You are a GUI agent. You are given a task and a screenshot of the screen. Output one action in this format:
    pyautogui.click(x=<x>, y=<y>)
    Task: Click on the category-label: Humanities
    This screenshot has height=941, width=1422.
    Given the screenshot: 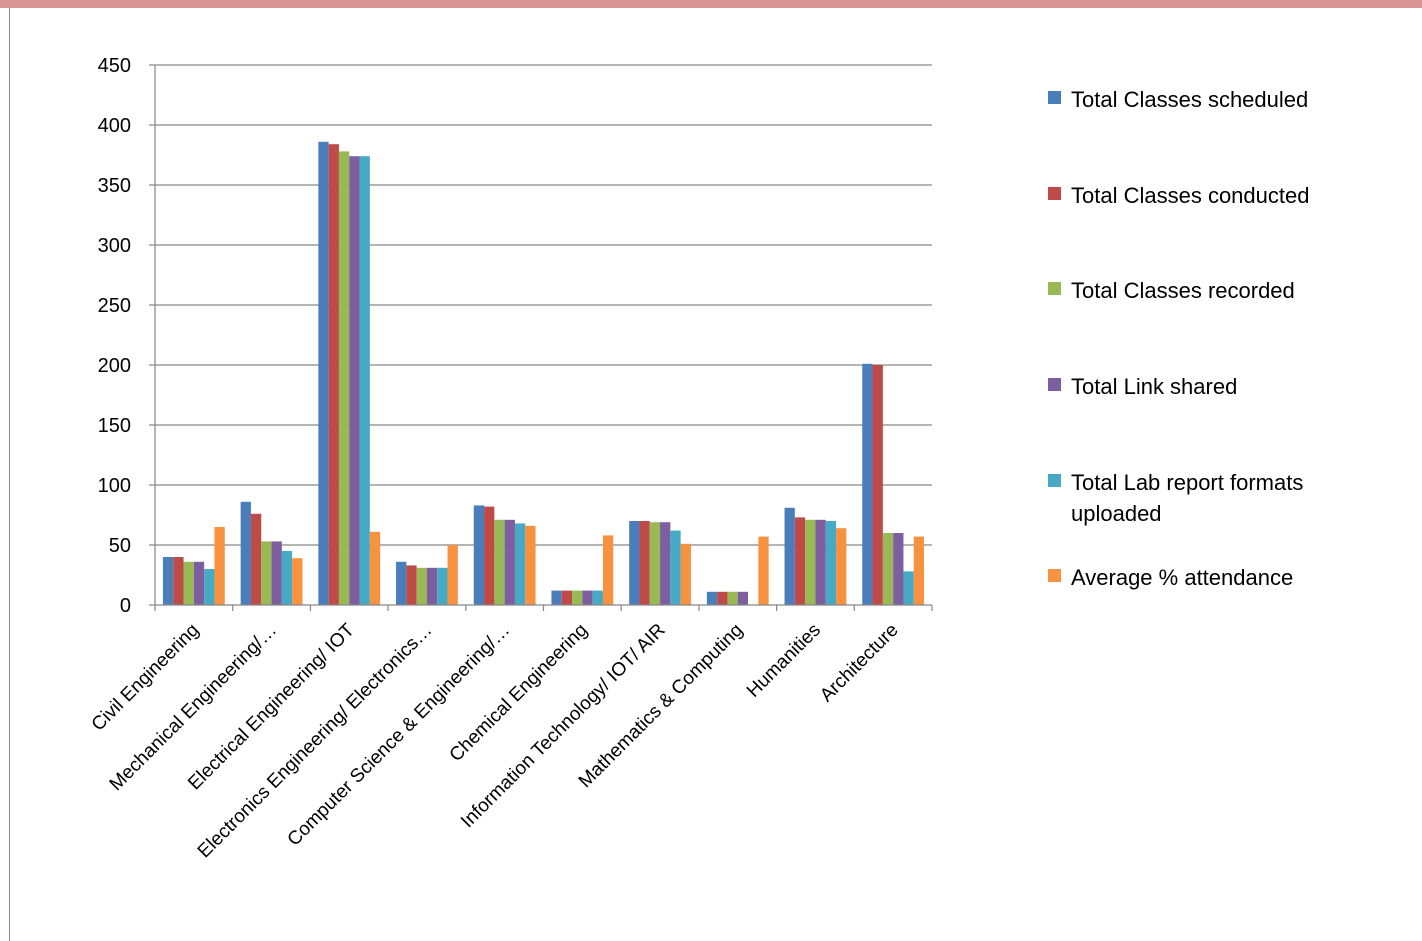 What is the action you would take?
    pyautogui.click(x=784, y=661)
    